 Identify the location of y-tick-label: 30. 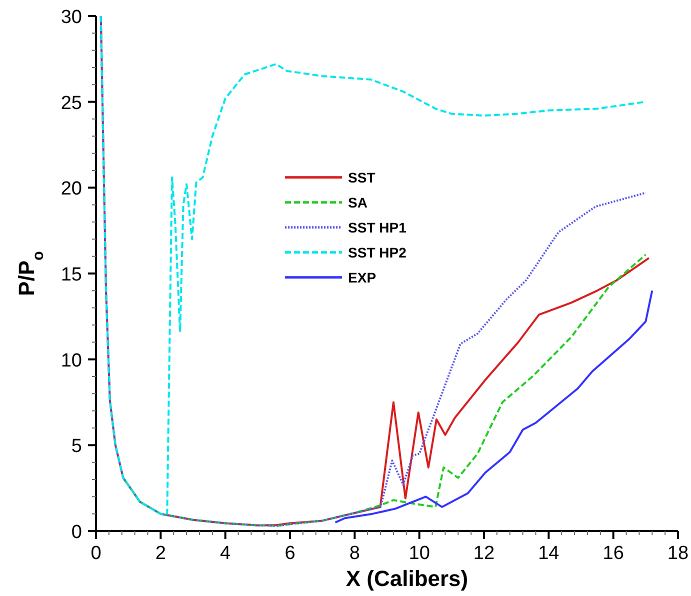
(71, 17).